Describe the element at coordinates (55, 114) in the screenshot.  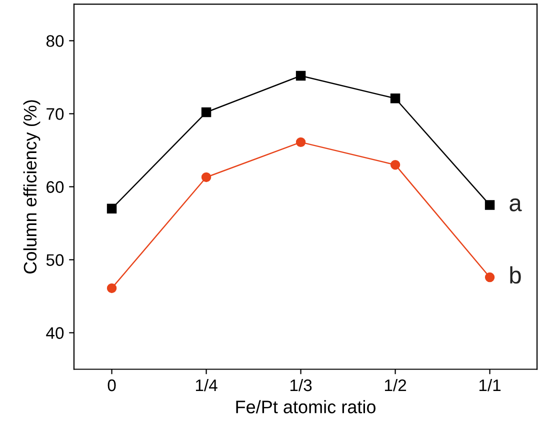
I see `y-tick-label: 70` at that location.